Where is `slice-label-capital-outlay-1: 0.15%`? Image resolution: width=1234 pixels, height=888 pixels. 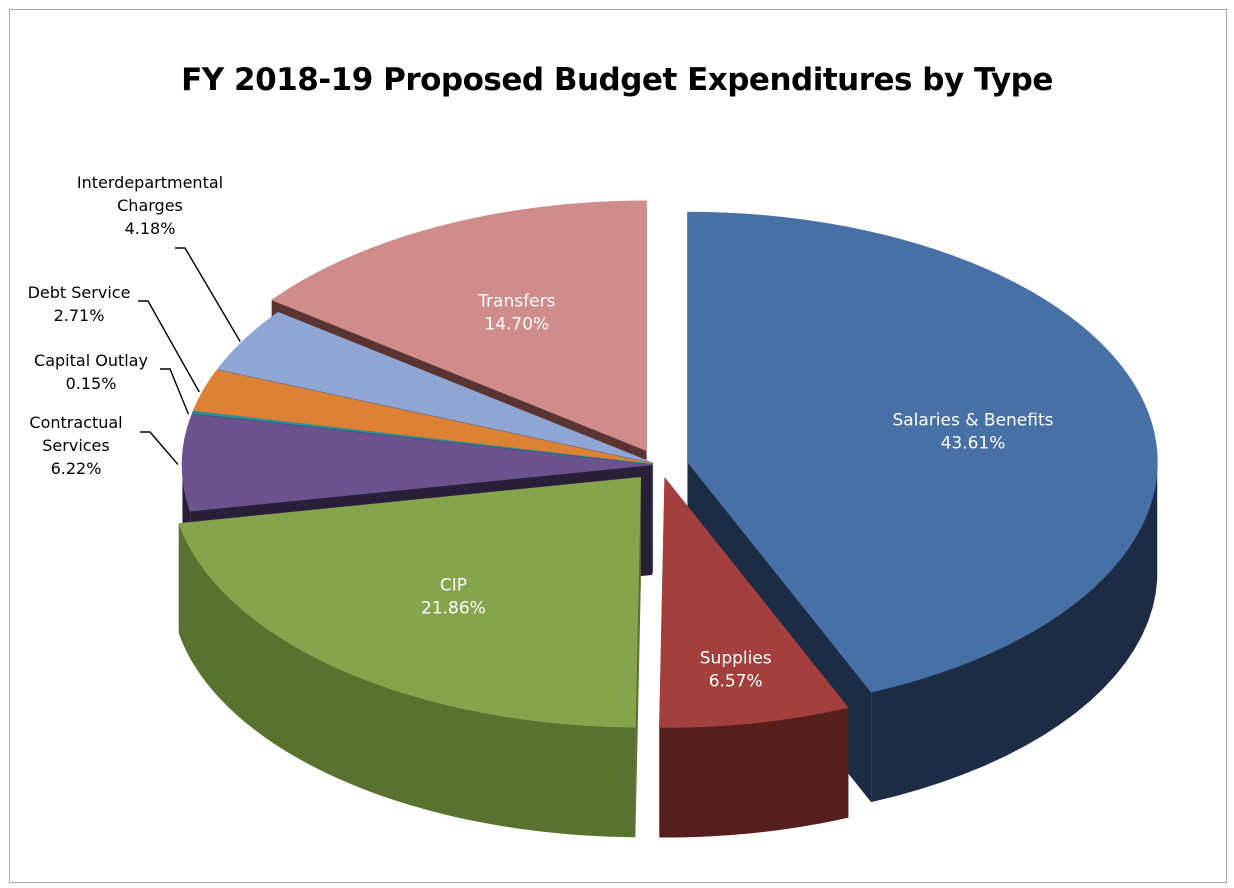 slice-label-capital-outlay-1: 0.15% is located at coordinates (91, 383).